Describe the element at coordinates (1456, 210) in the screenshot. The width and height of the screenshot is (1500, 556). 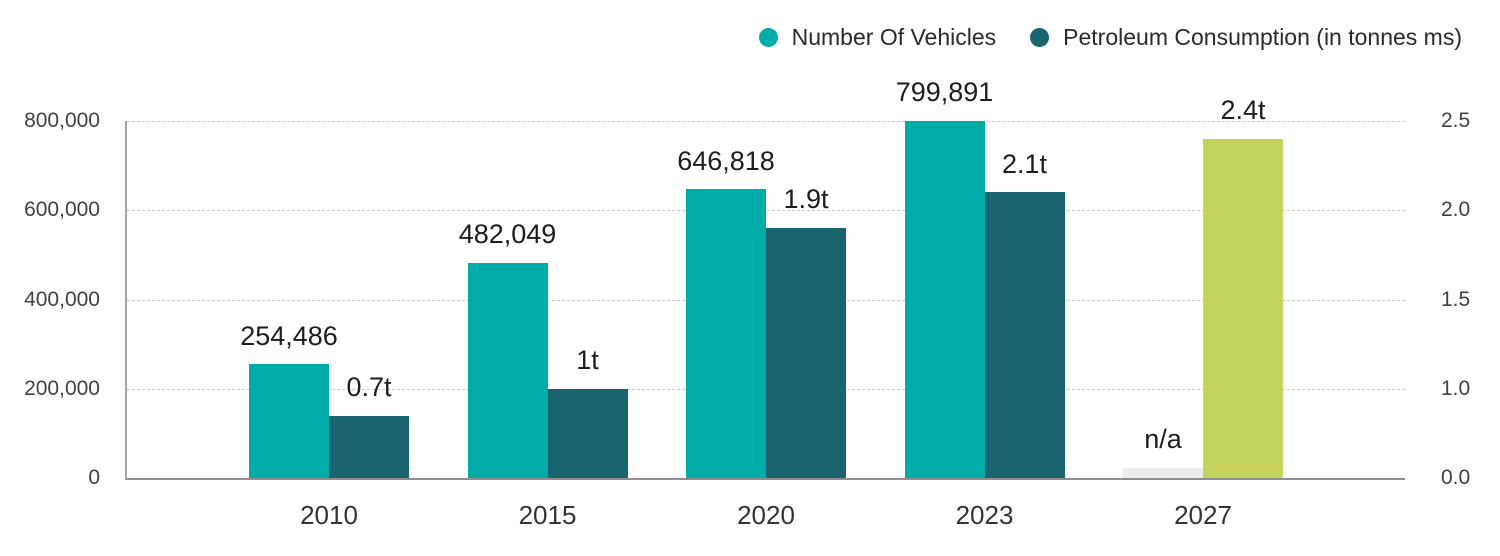
I see `y-axis-right-tick: 2.0` at that location.